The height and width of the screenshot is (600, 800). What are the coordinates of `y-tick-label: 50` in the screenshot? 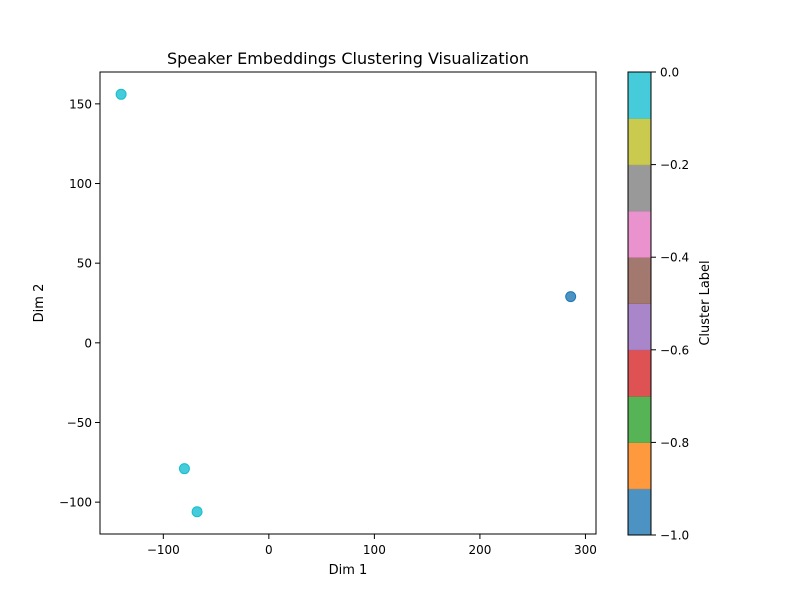 It's located at (84, 264).